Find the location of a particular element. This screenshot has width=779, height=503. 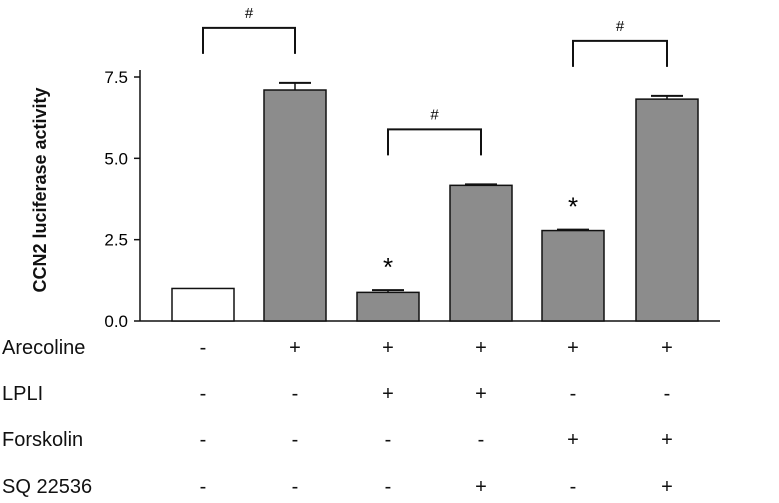

y-axis-label: CCN2 luciferase activity is located at coordinates (40, 190).